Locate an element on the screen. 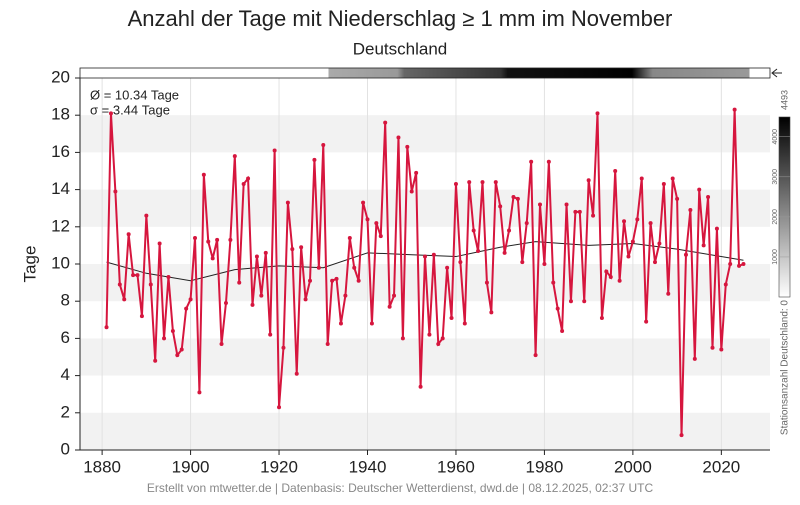  y-tick-label: 4 is located at coordinates (65, 374).